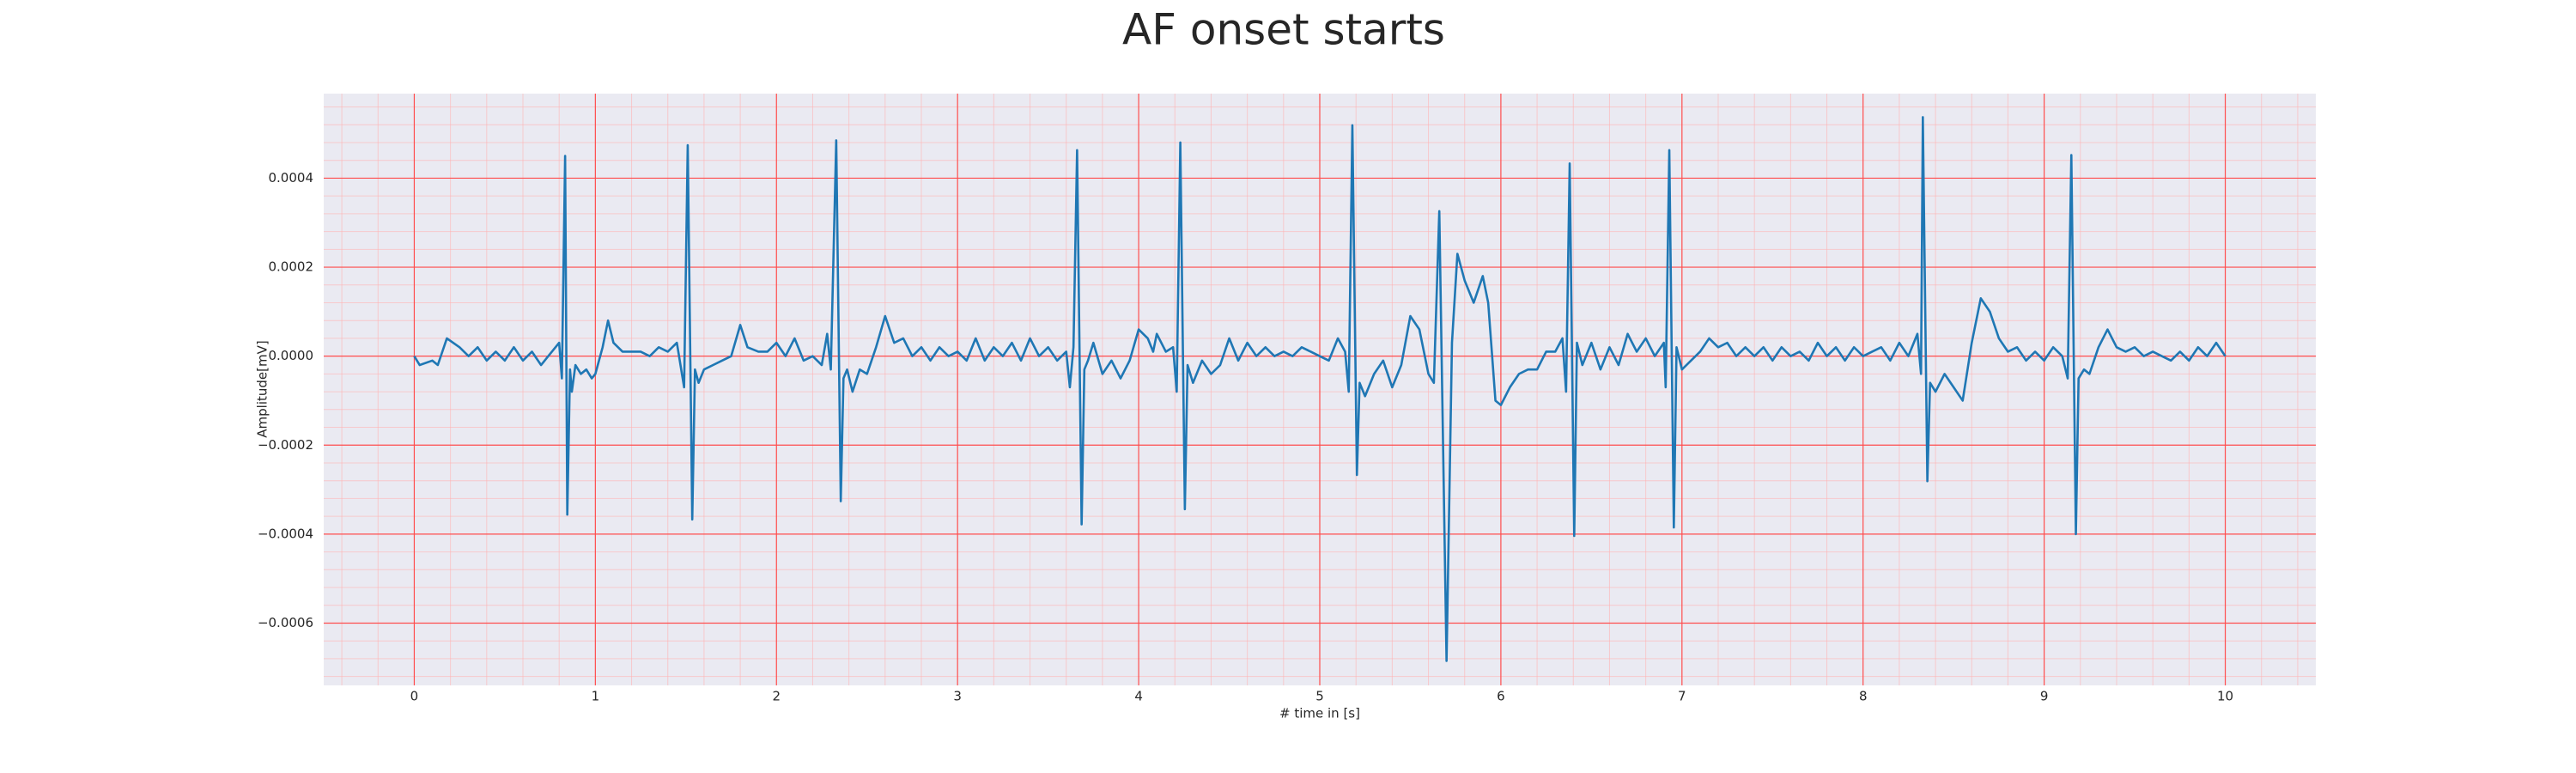  Describe the element at coordinates (596, 696) in the screenshot. I see `x-tick-label: 1` at that location.